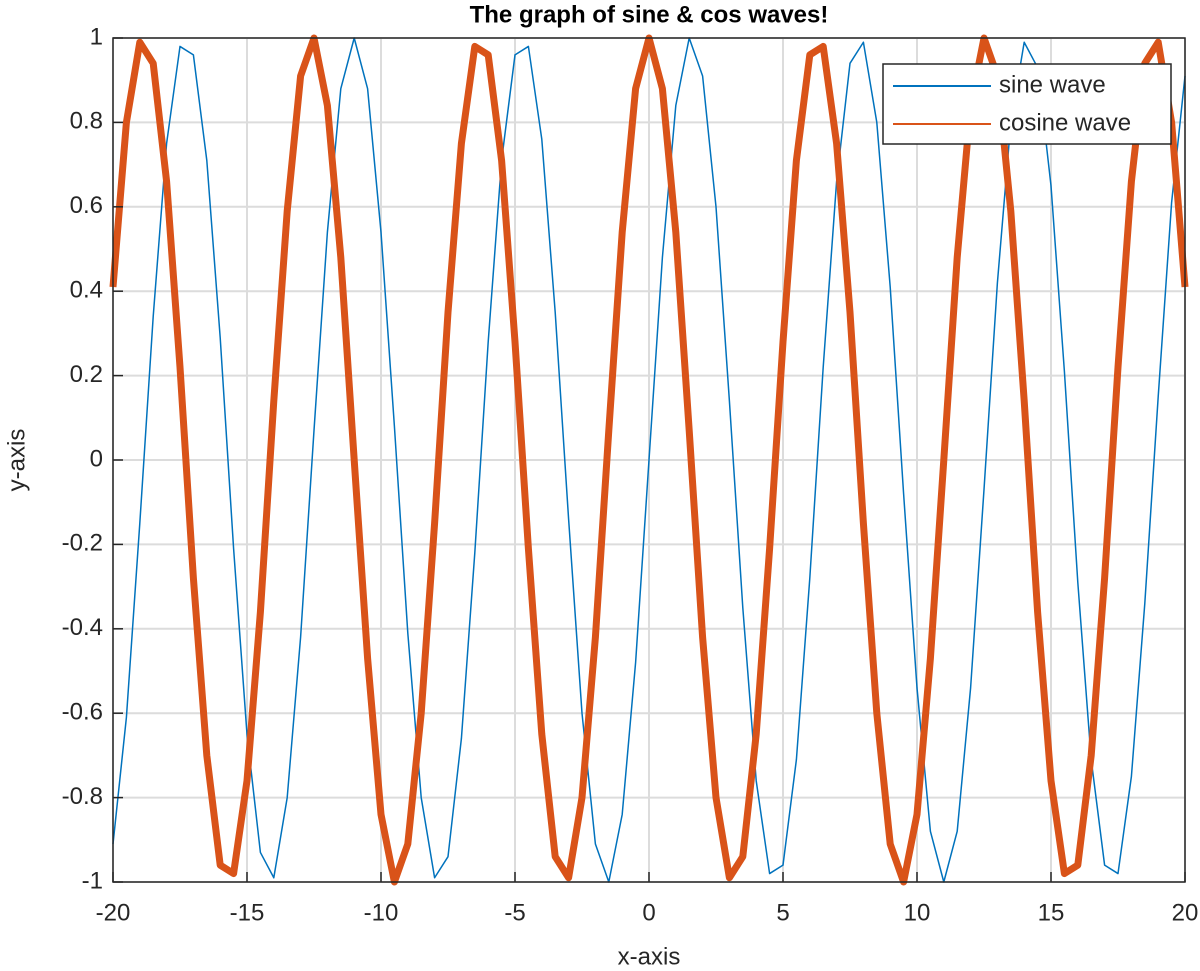 This screenshot has height=971, width=1200. I want to click on y-tick-label: -1, so click(92, 880).